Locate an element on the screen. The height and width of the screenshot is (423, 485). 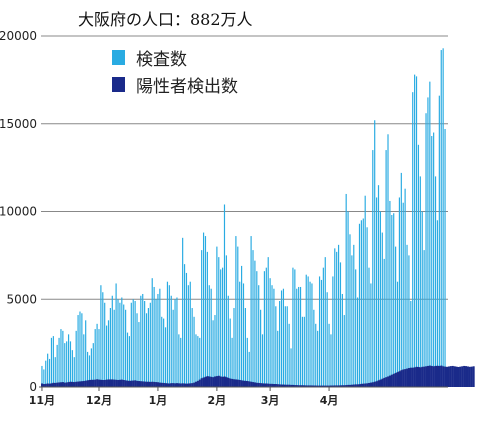
y-tick-label: 5000 is located at coordinates (21, 299).